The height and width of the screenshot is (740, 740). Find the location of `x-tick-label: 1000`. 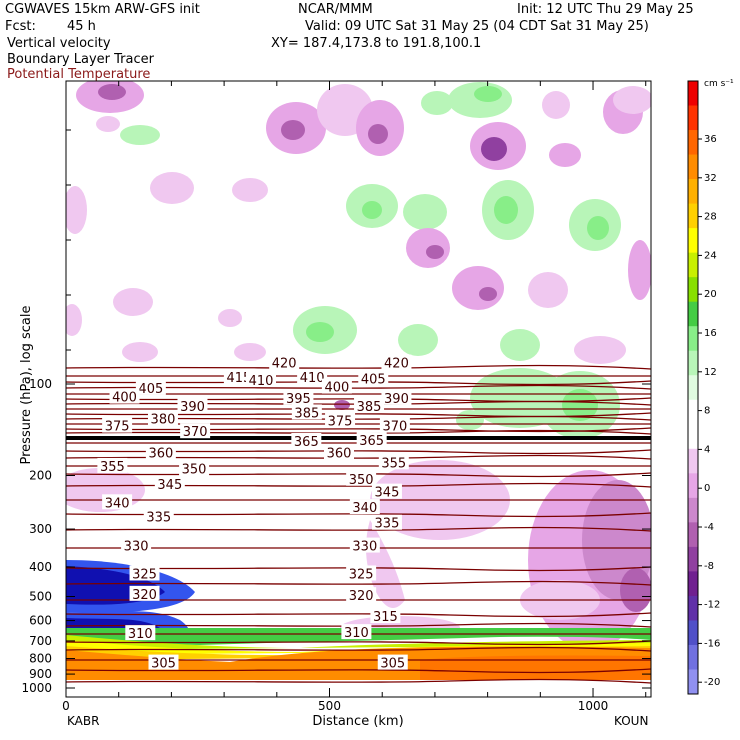

x-tick-label: 1000 is located at coordinates (593, 706).